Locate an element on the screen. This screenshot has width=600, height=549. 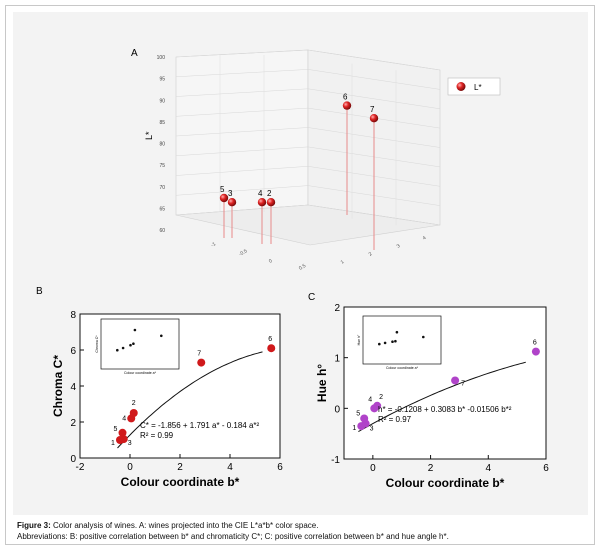
y-tick-label: 1 is located at coordinates (337, 359).